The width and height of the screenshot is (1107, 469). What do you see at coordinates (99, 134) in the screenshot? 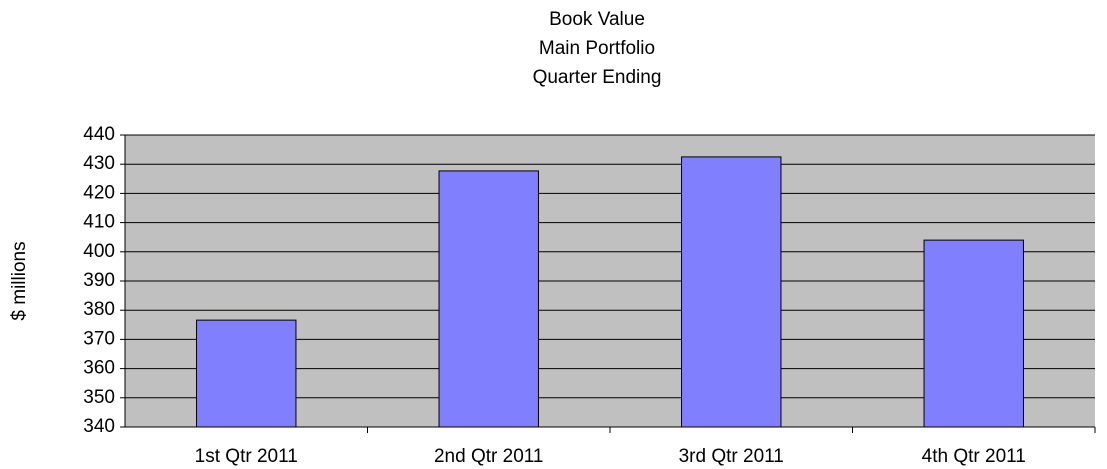
I see `y-tick-label: 440` at bounding box center [99, 134].